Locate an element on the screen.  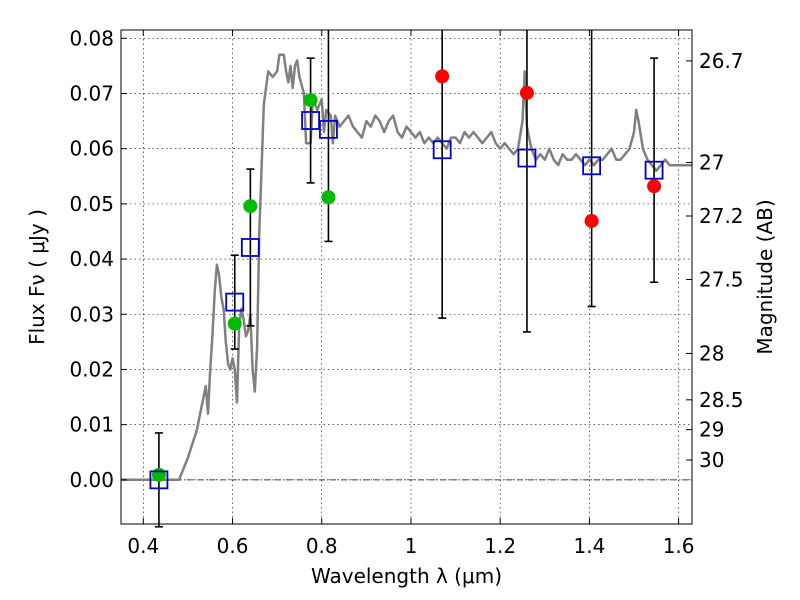
x-tick-label: 1 is located at coordinates (411, 546).